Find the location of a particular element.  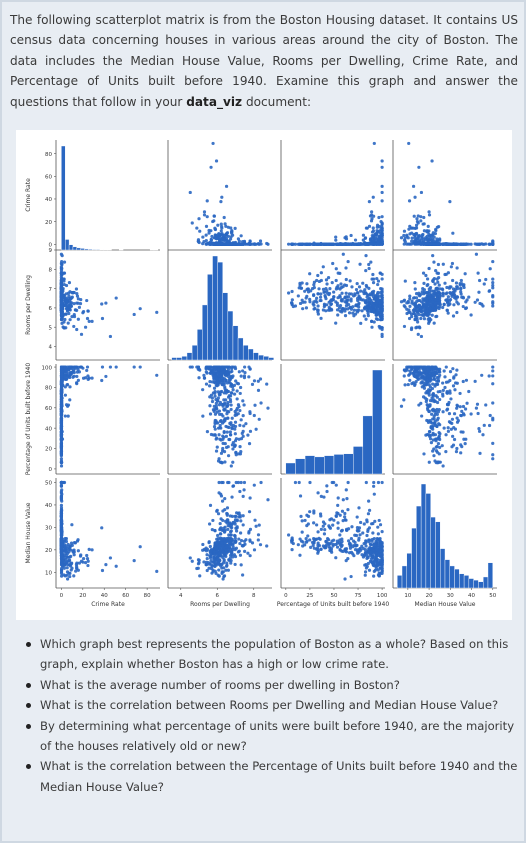

subplot-r0-c2 is located at coordinates (332, 195).